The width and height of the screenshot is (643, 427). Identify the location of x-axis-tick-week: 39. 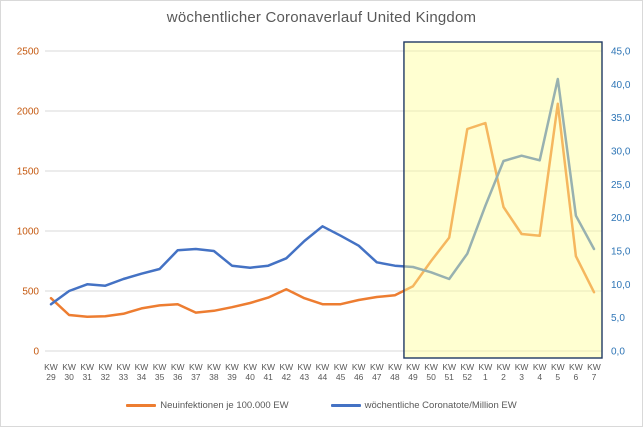
(232, 377).